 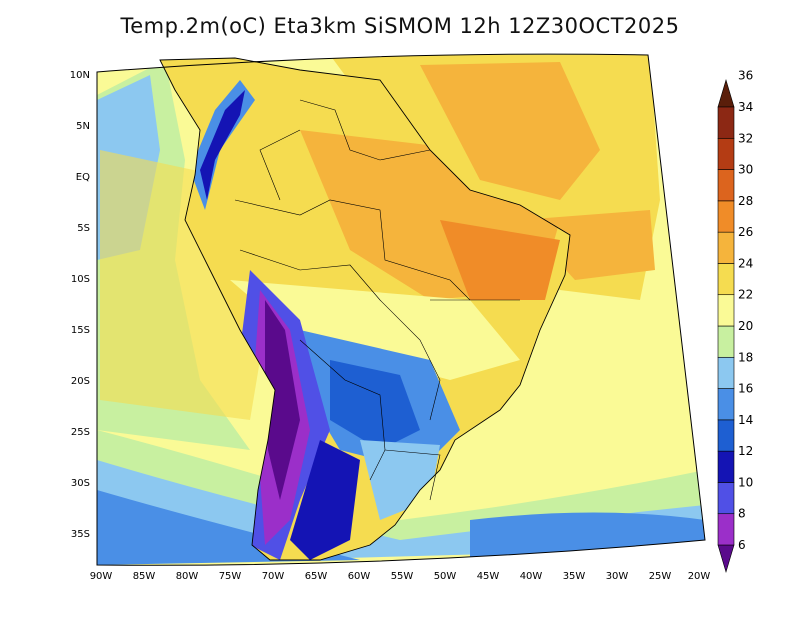 What do you see at coordinates (745, 107) in the screenshot?
I see `colorbar-label: 34` at bounding box center [745, 107].